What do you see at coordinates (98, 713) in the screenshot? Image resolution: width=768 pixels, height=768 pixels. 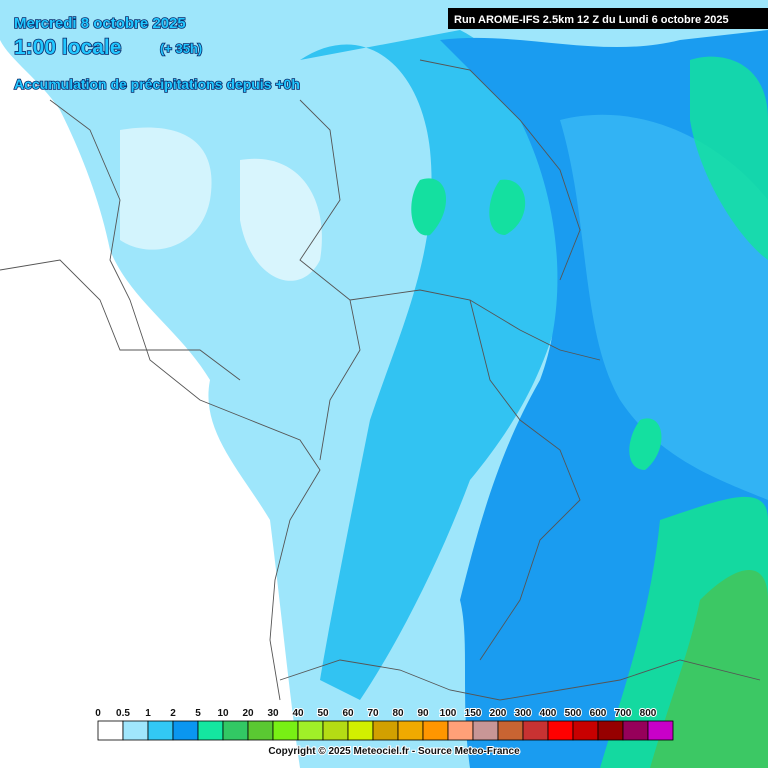 I see `legend-label: 0` at bounding box center [98, 713].